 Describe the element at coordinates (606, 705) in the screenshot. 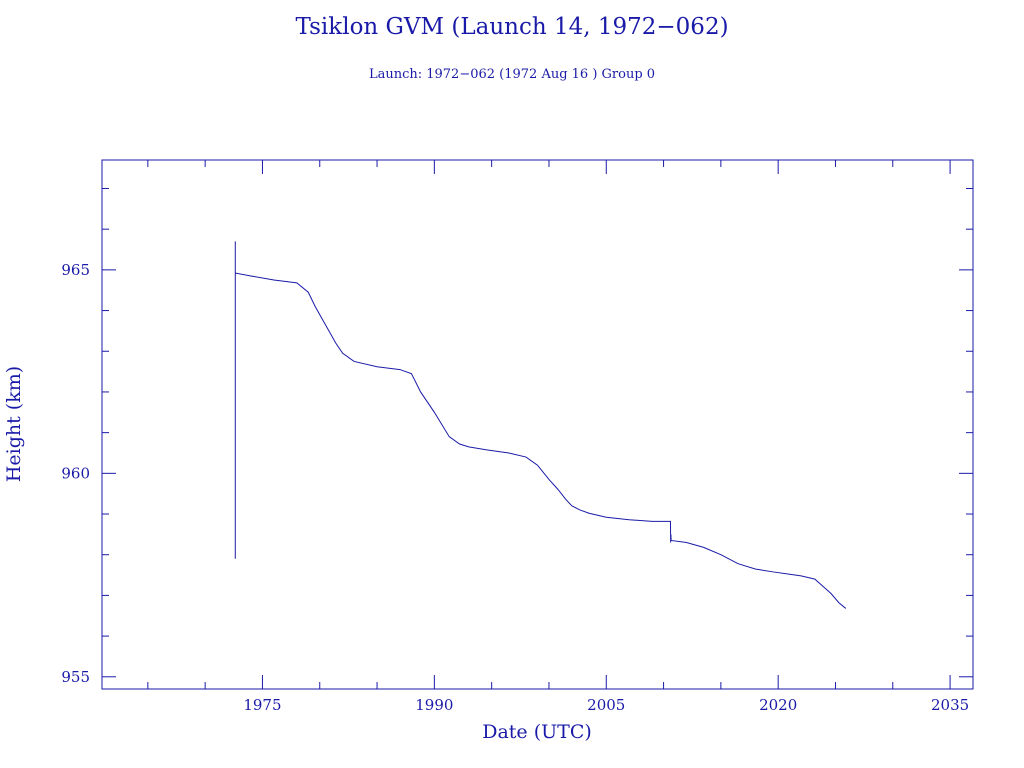

I see `x-tick-label: 2005` at that location.